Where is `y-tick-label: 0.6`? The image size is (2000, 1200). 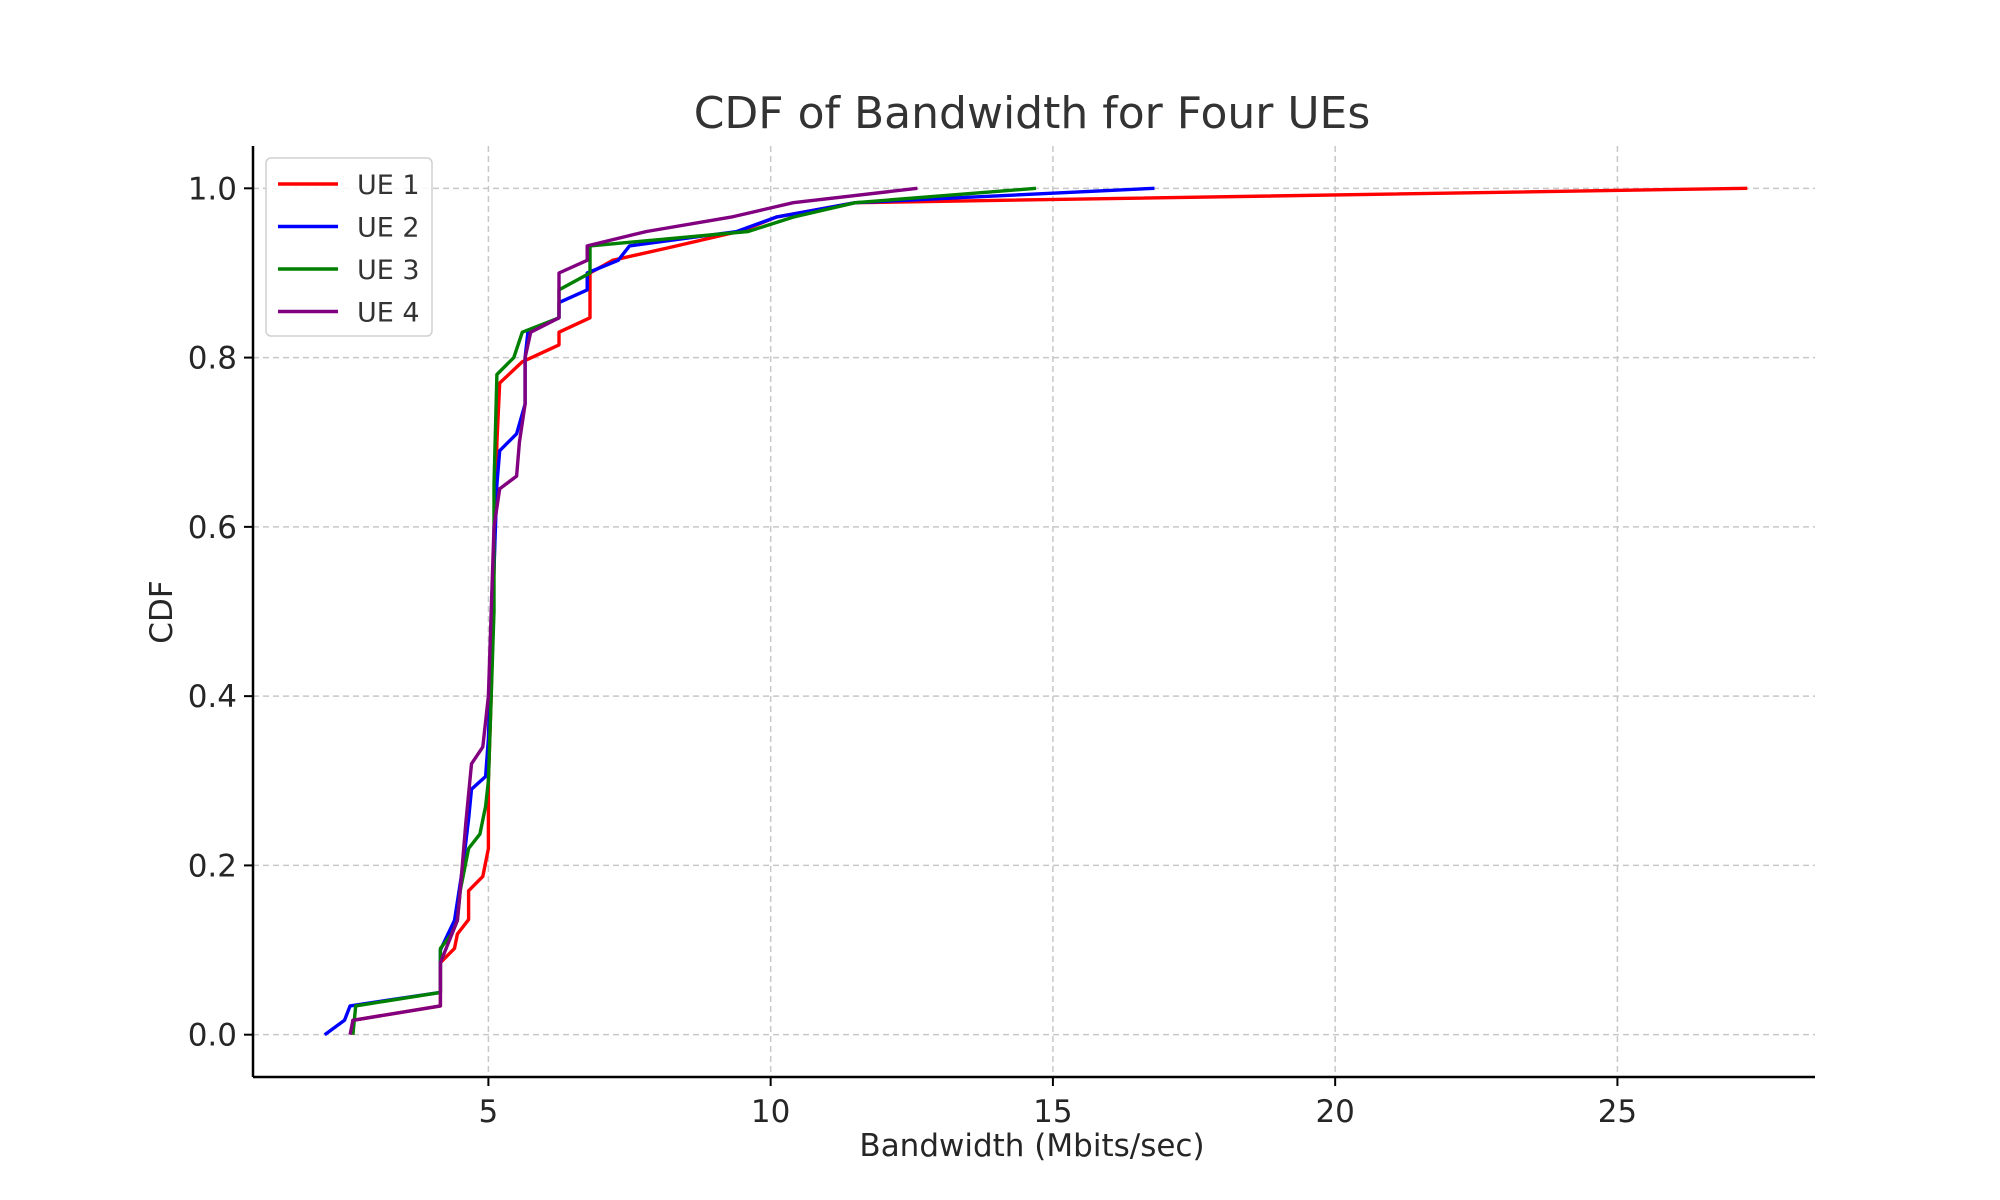 y-tick-label: 0.6 is located at coordinates (212, 528).